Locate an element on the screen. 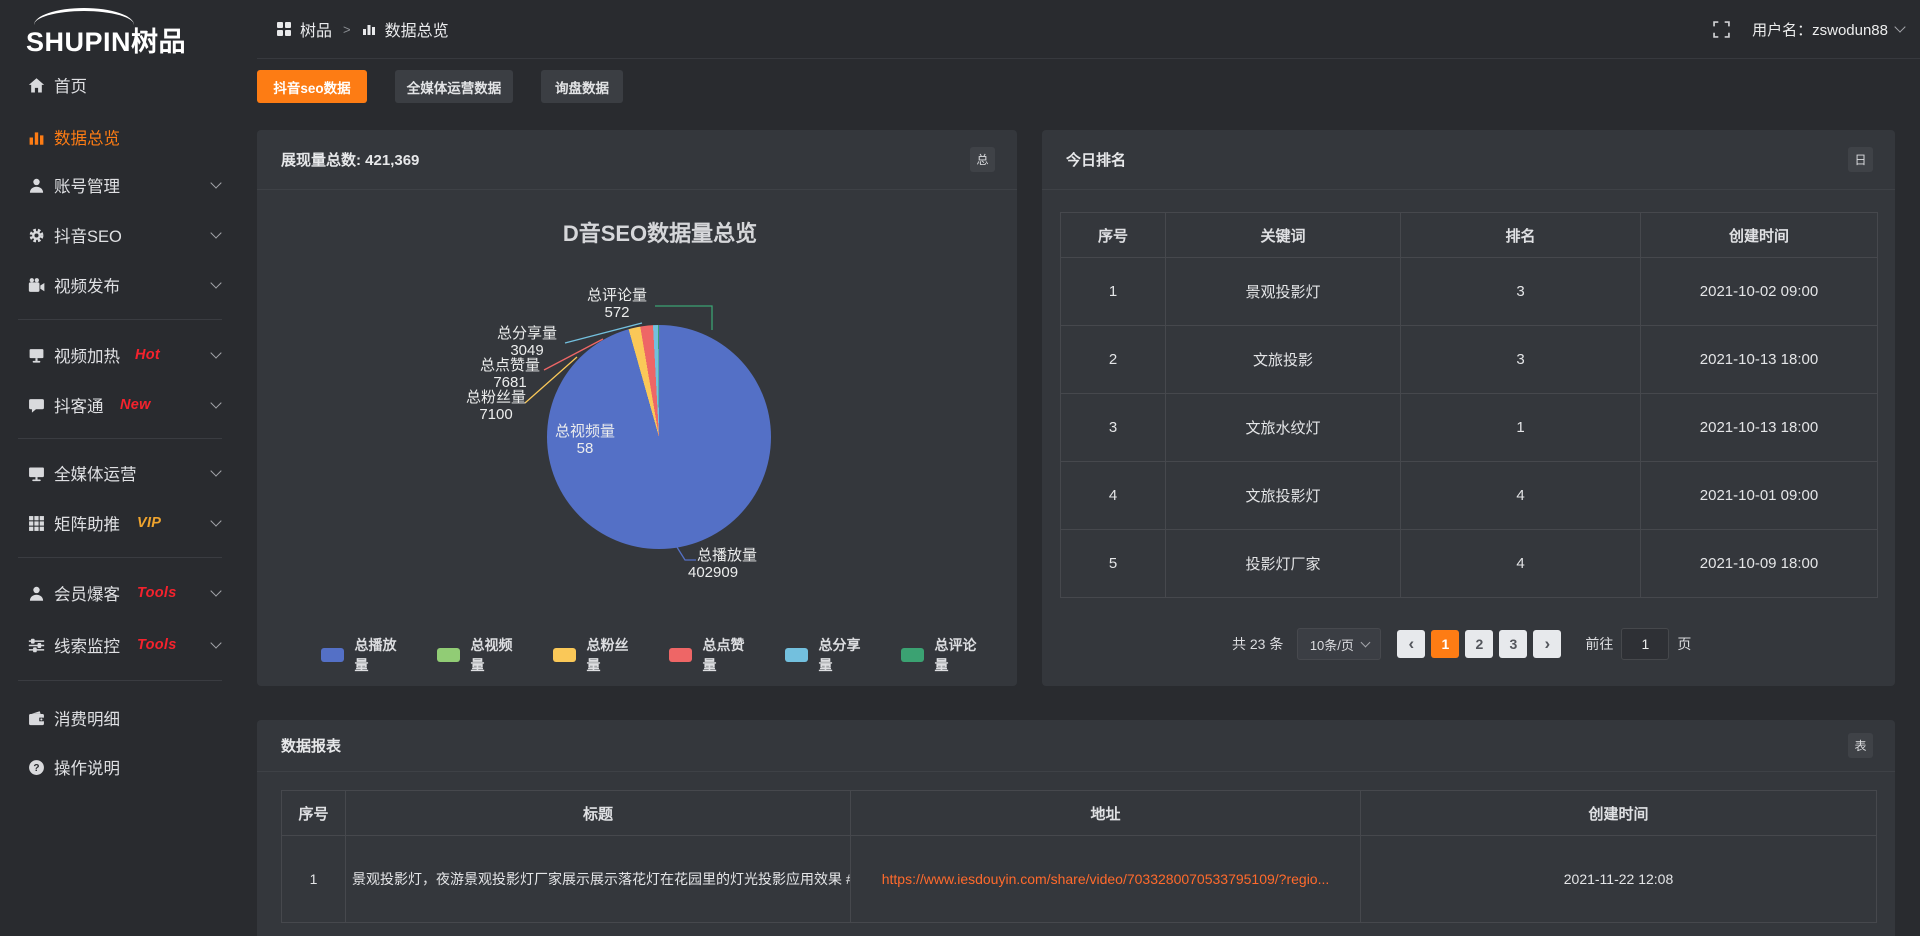 The height and width of the screenshot is (936, 1920). pie-label-shares: 总分享量 3049 is located at coordinates (526, 342).